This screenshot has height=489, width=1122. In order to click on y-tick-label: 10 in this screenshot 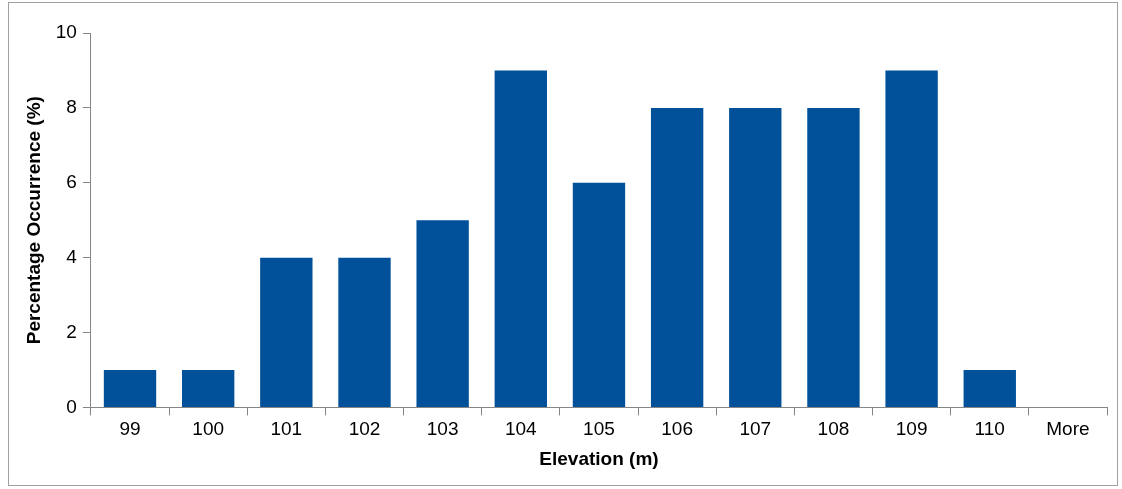, I will do `click(66, 32)`.